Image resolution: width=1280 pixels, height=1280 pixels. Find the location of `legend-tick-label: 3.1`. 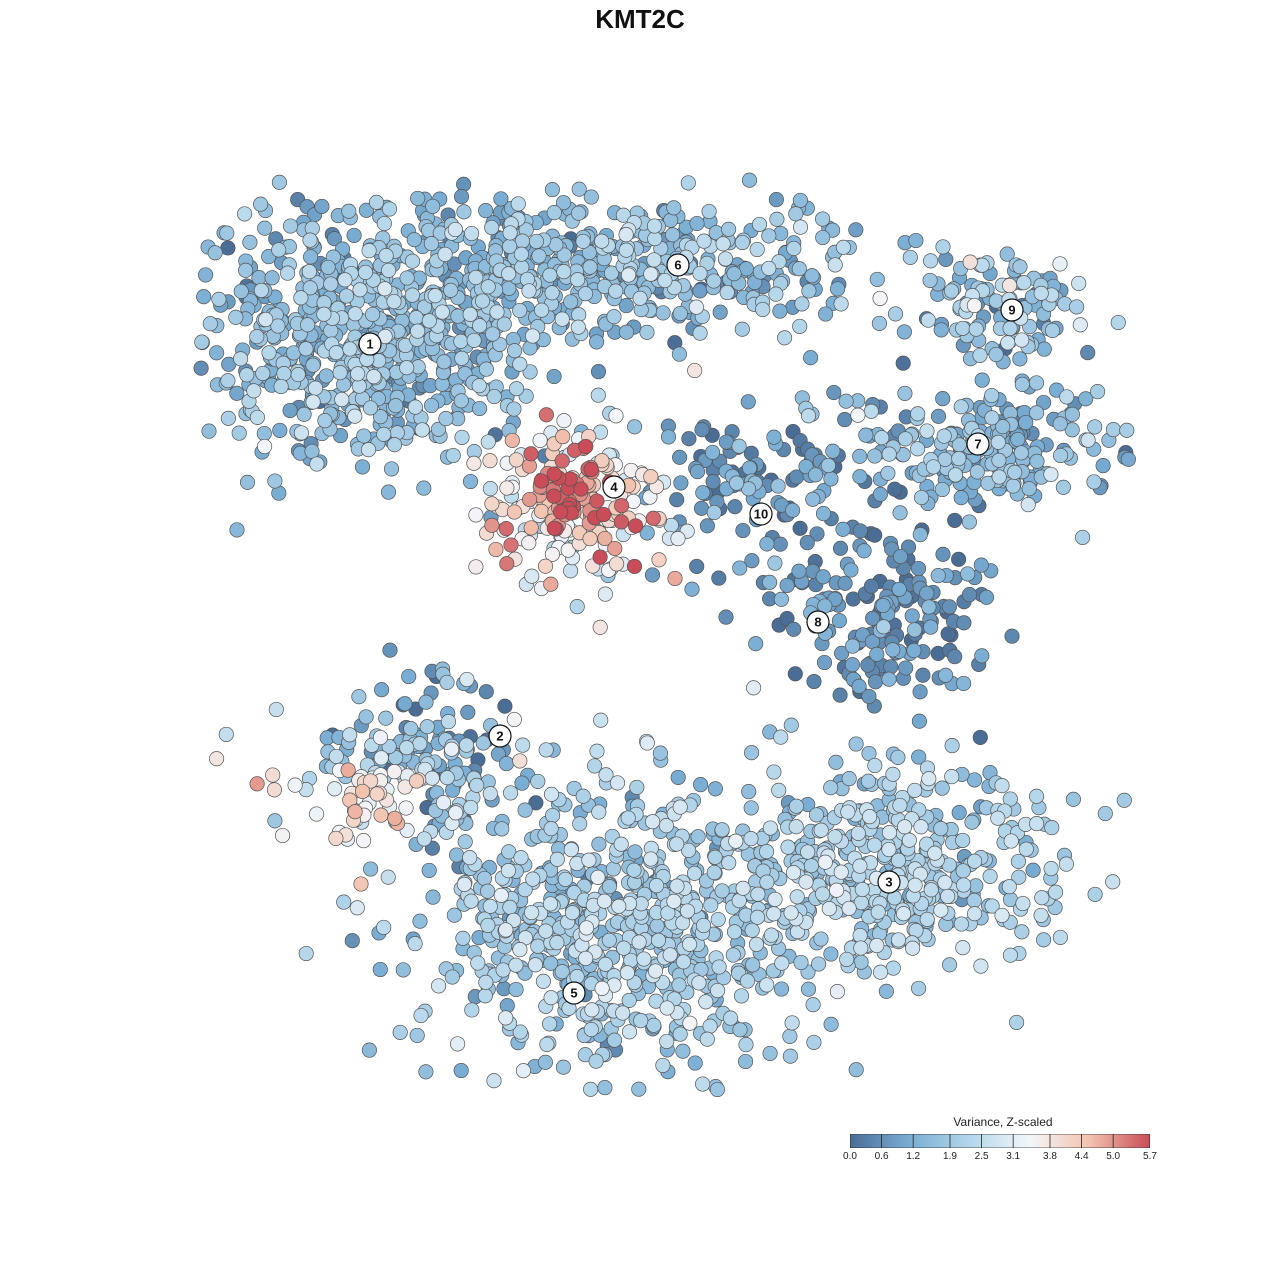

legend-tick-label: 3.1 is located at coordinates (1013, 1156).